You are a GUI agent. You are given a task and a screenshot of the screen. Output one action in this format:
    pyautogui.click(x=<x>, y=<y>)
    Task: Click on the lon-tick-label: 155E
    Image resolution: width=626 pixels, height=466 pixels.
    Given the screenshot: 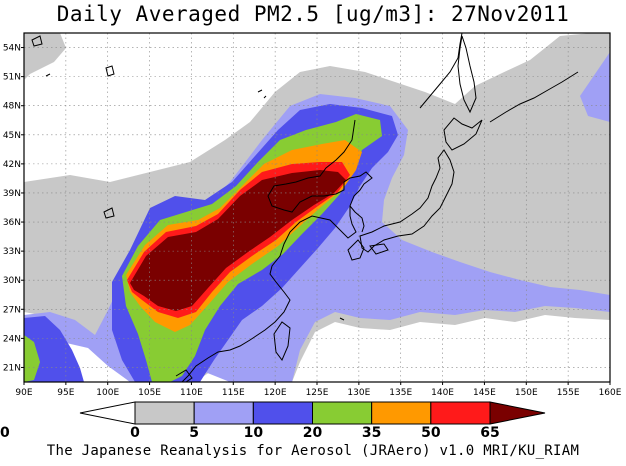 What is the action you would take?
    pyautogui.click(x=568, y=393)
    